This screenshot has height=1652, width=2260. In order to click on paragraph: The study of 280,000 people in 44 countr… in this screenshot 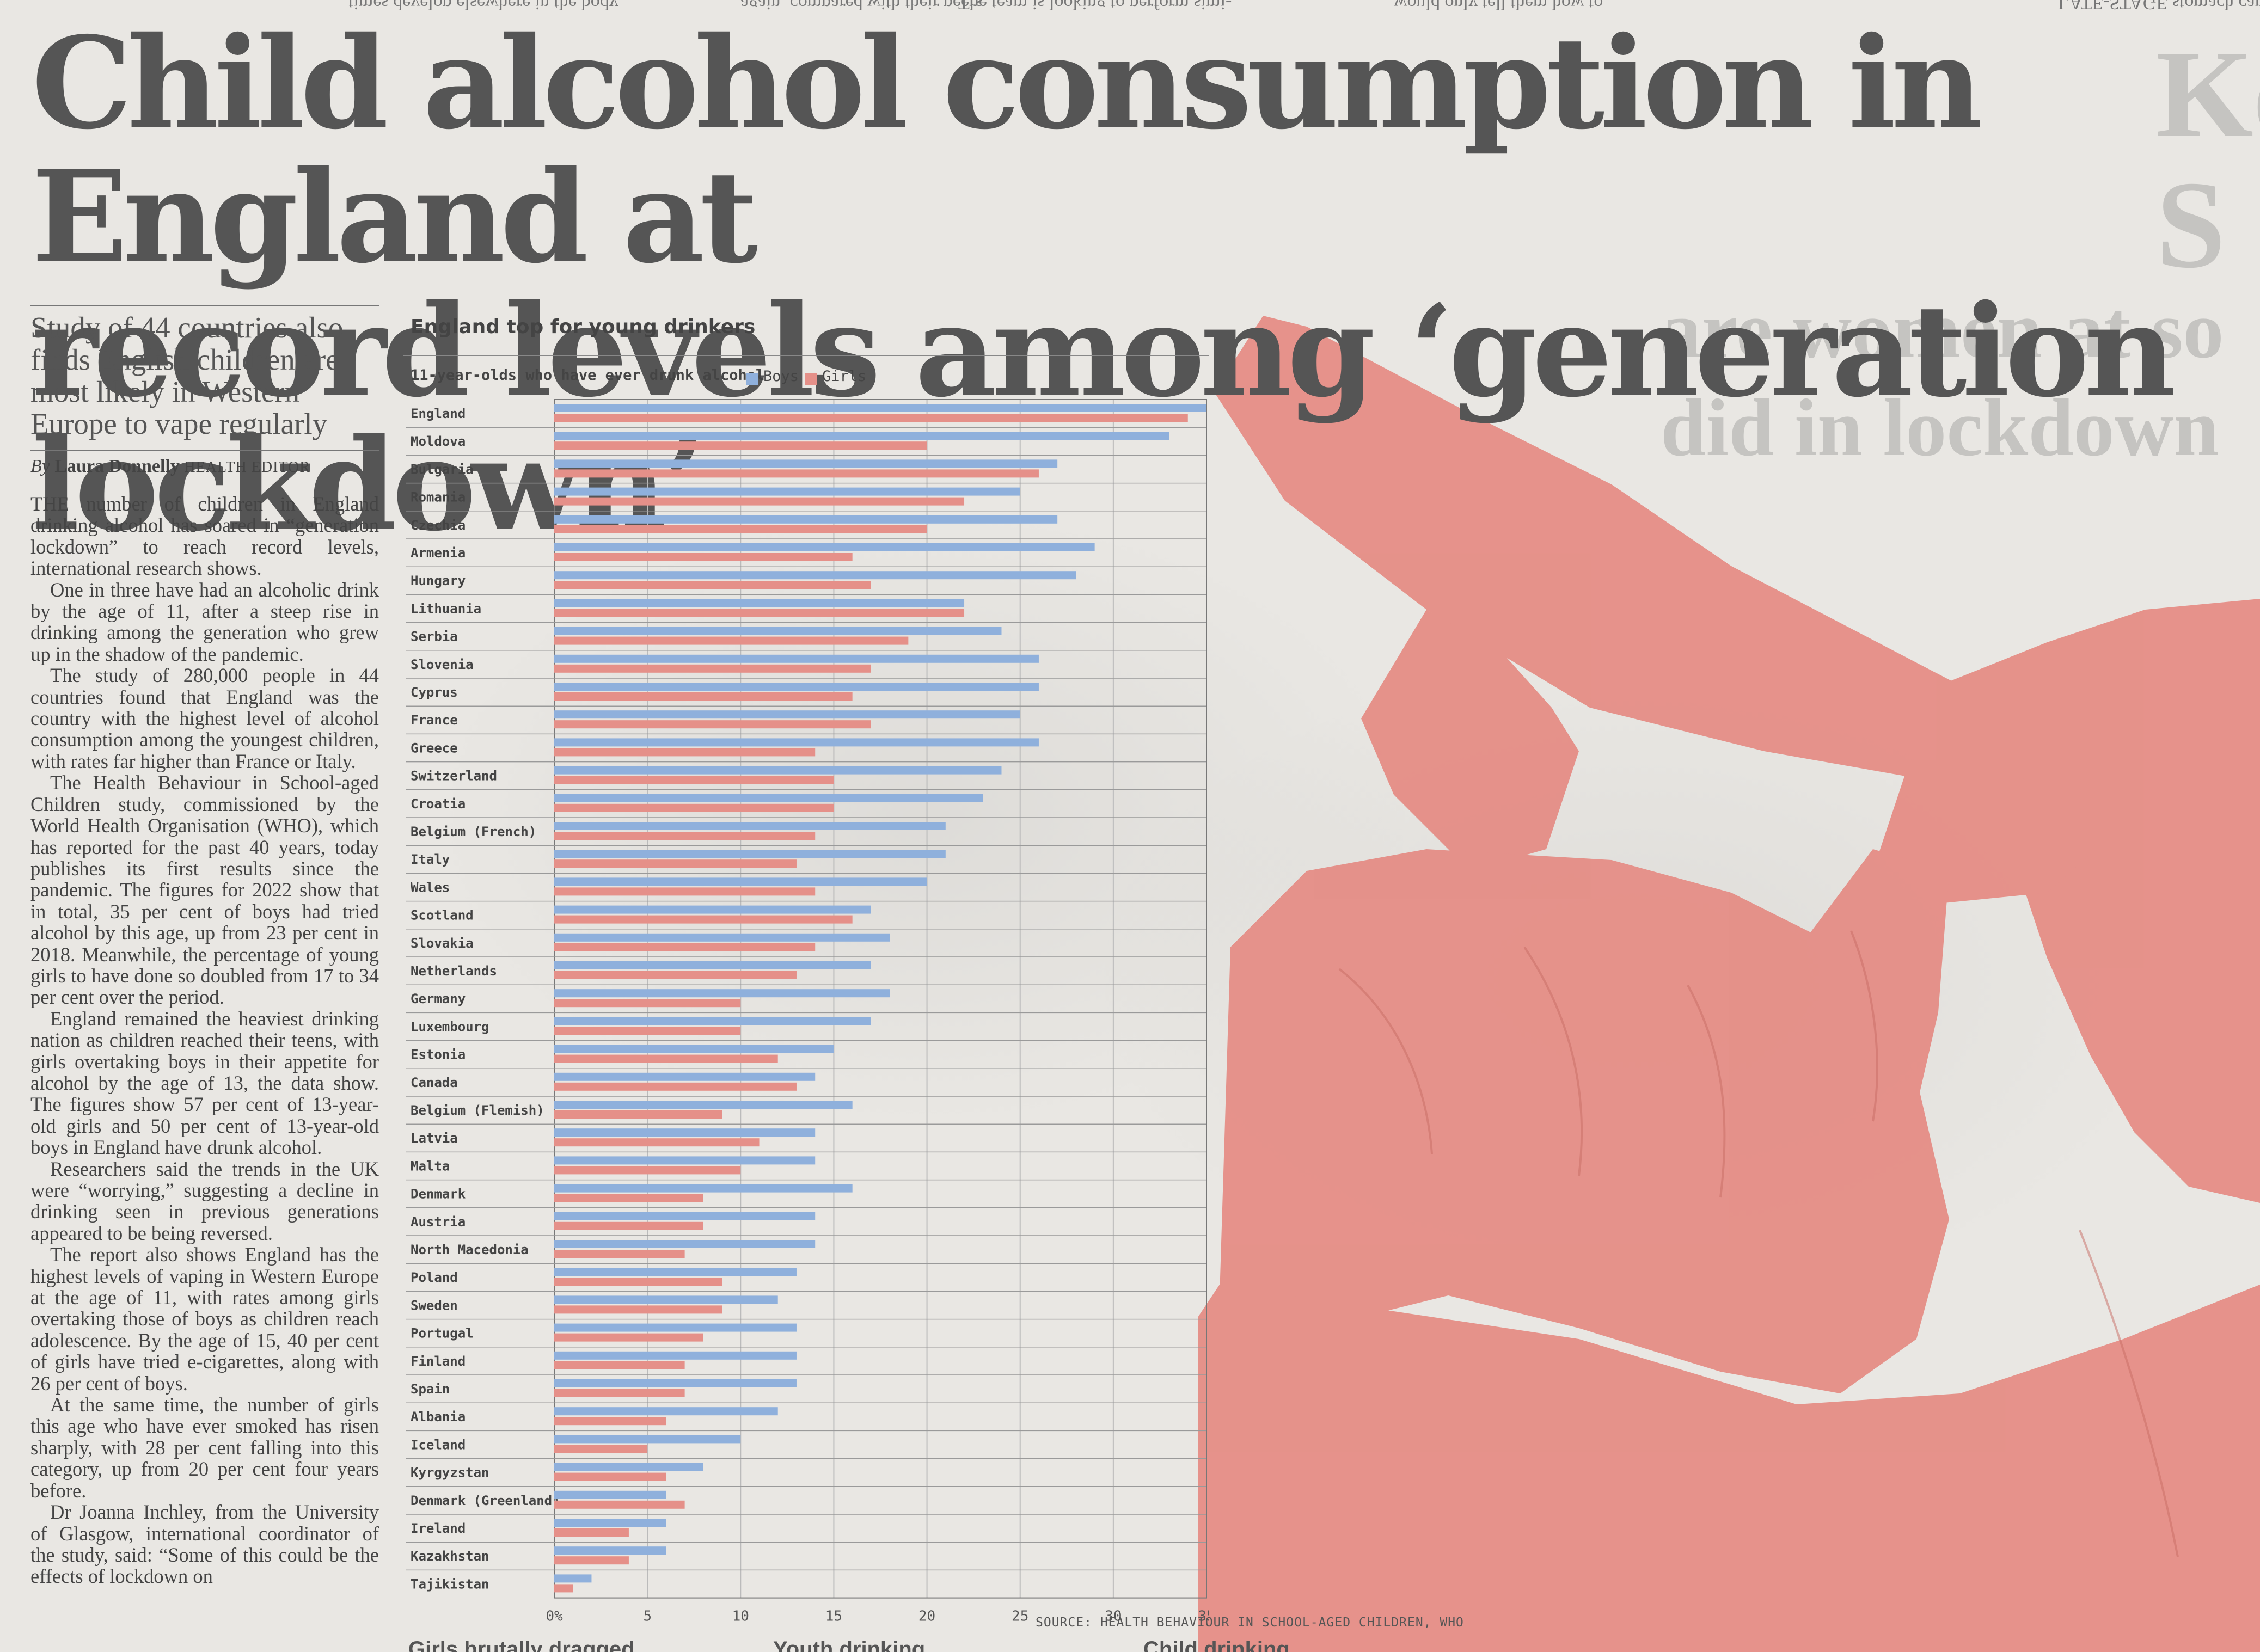, I will do `click(204, 718)`.